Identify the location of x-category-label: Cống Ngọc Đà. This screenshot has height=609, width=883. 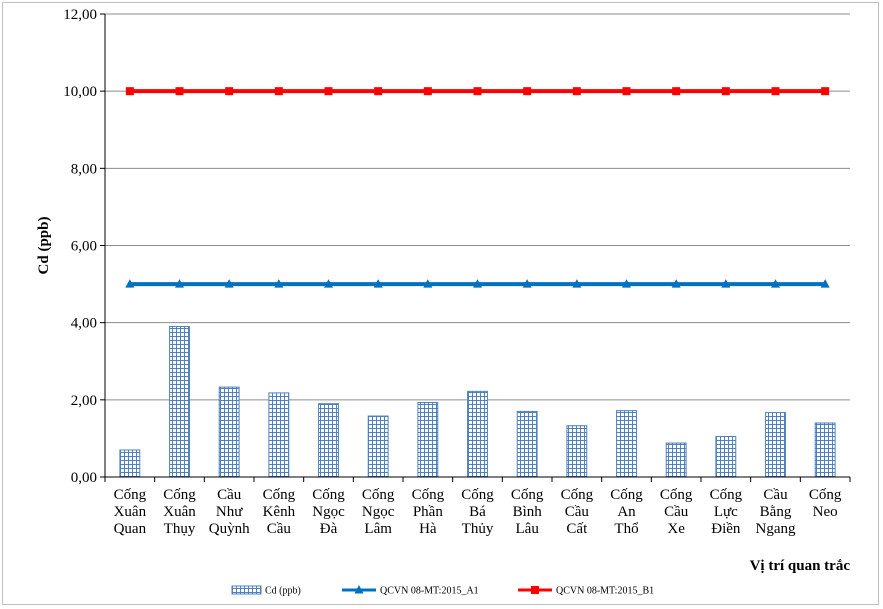
(328, 512).